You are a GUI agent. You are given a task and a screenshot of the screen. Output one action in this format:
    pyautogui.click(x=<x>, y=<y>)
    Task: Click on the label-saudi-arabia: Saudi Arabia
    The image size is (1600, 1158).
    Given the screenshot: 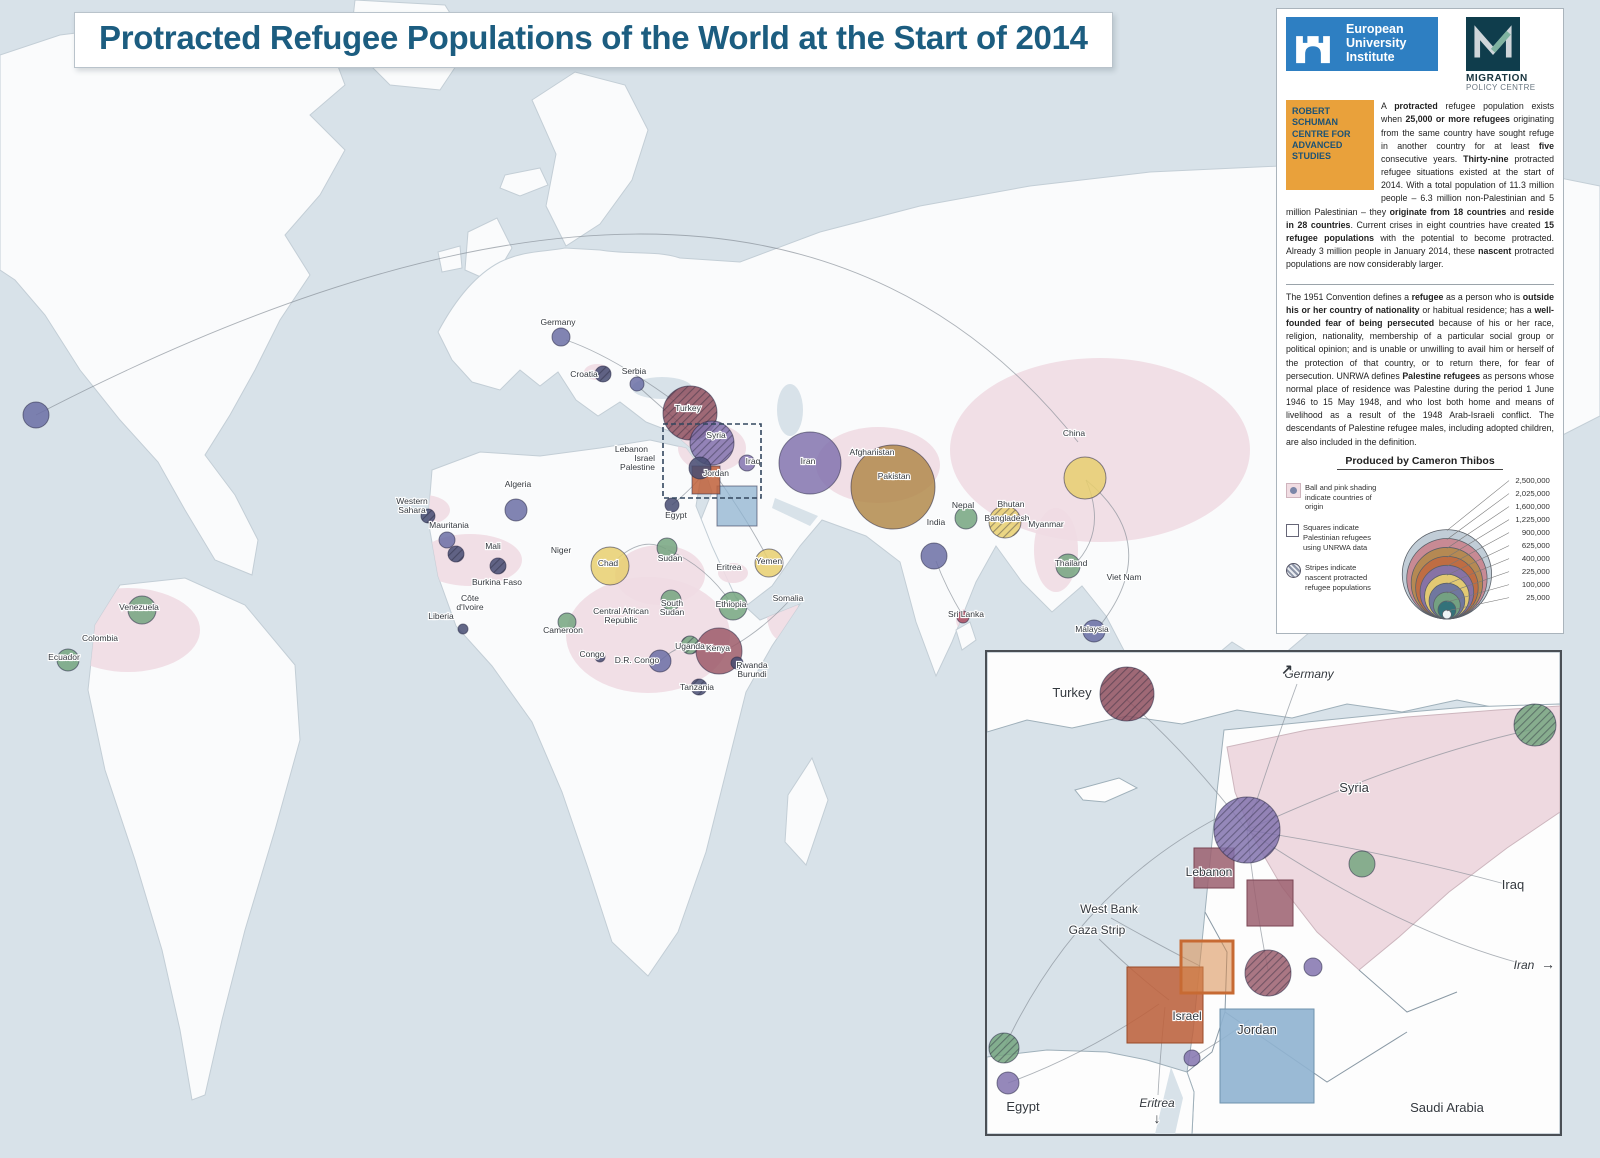 What is the action you would take?
    pyautogui.click(x=1447, y=1107)
    